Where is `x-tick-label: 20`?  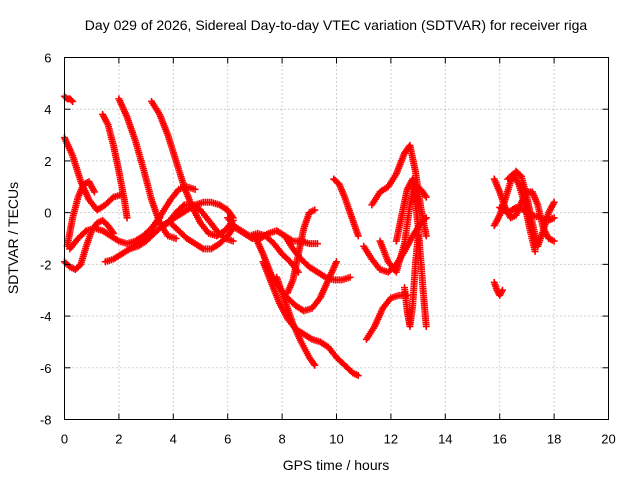
x-tick-label: 20 is located at coordinates (608, 439).